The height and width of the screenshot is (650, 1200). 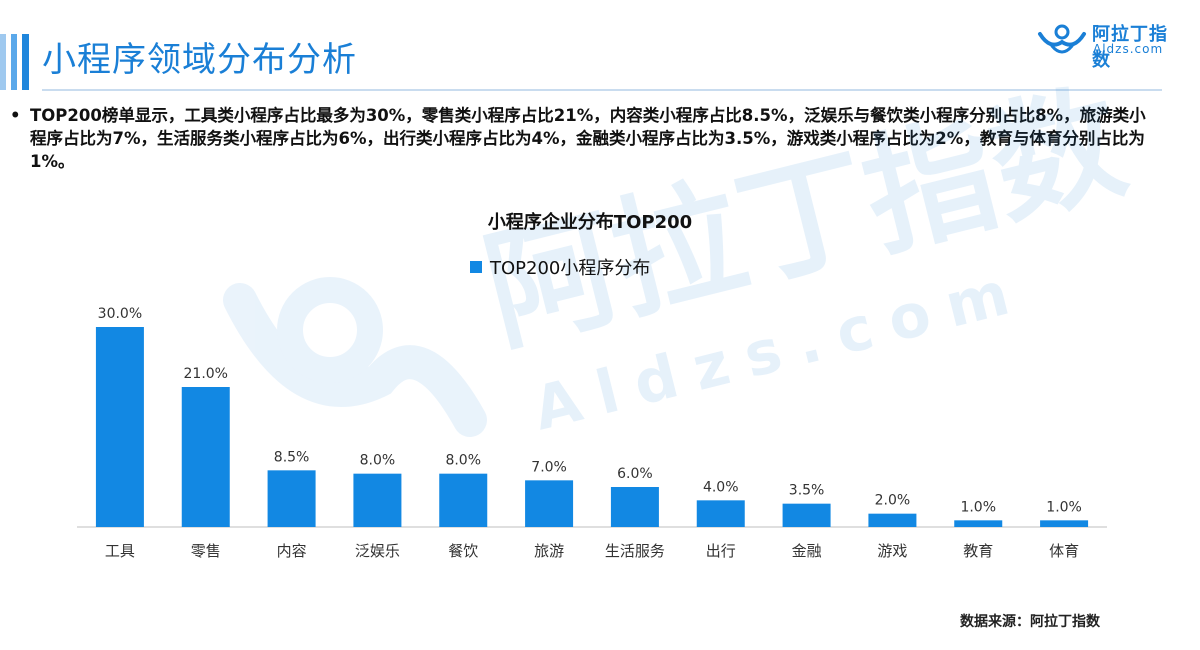 I want to click on data-label: 21.0%, so click(x=206, y=374).